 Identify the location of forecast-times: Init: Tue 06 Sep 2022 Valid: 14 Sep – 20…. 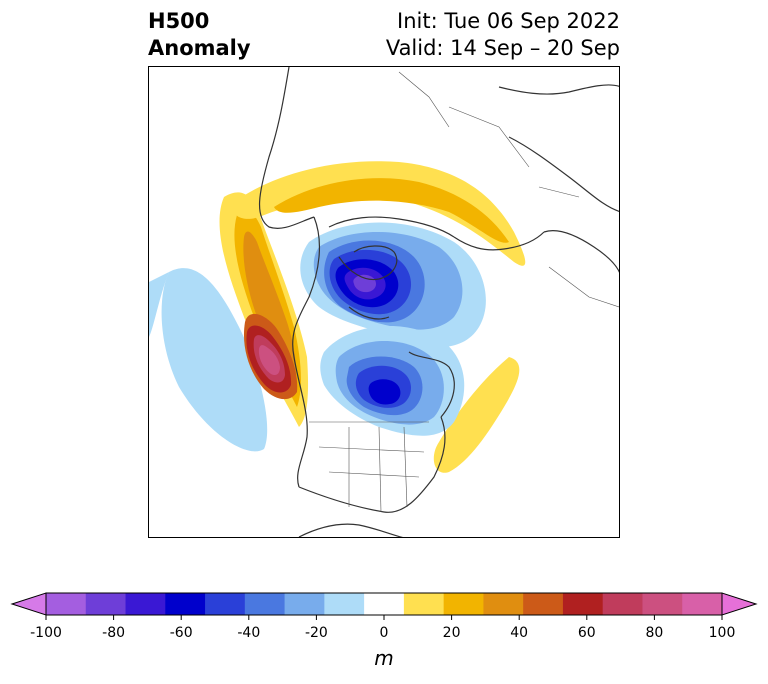
(503, 35).